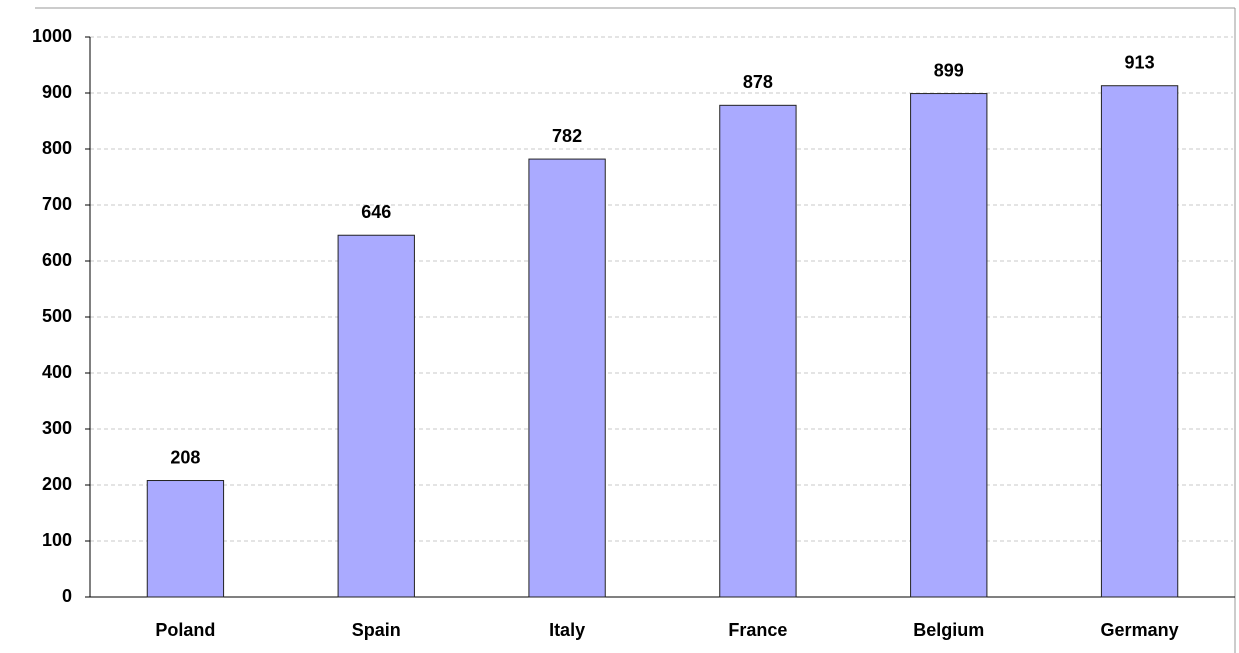 The width and height of the screenshot is (1239, 653). What do you see at coordinates (758, 82) in the screenshot?
I see `data-label: 878` at bounding box center [758, 82].